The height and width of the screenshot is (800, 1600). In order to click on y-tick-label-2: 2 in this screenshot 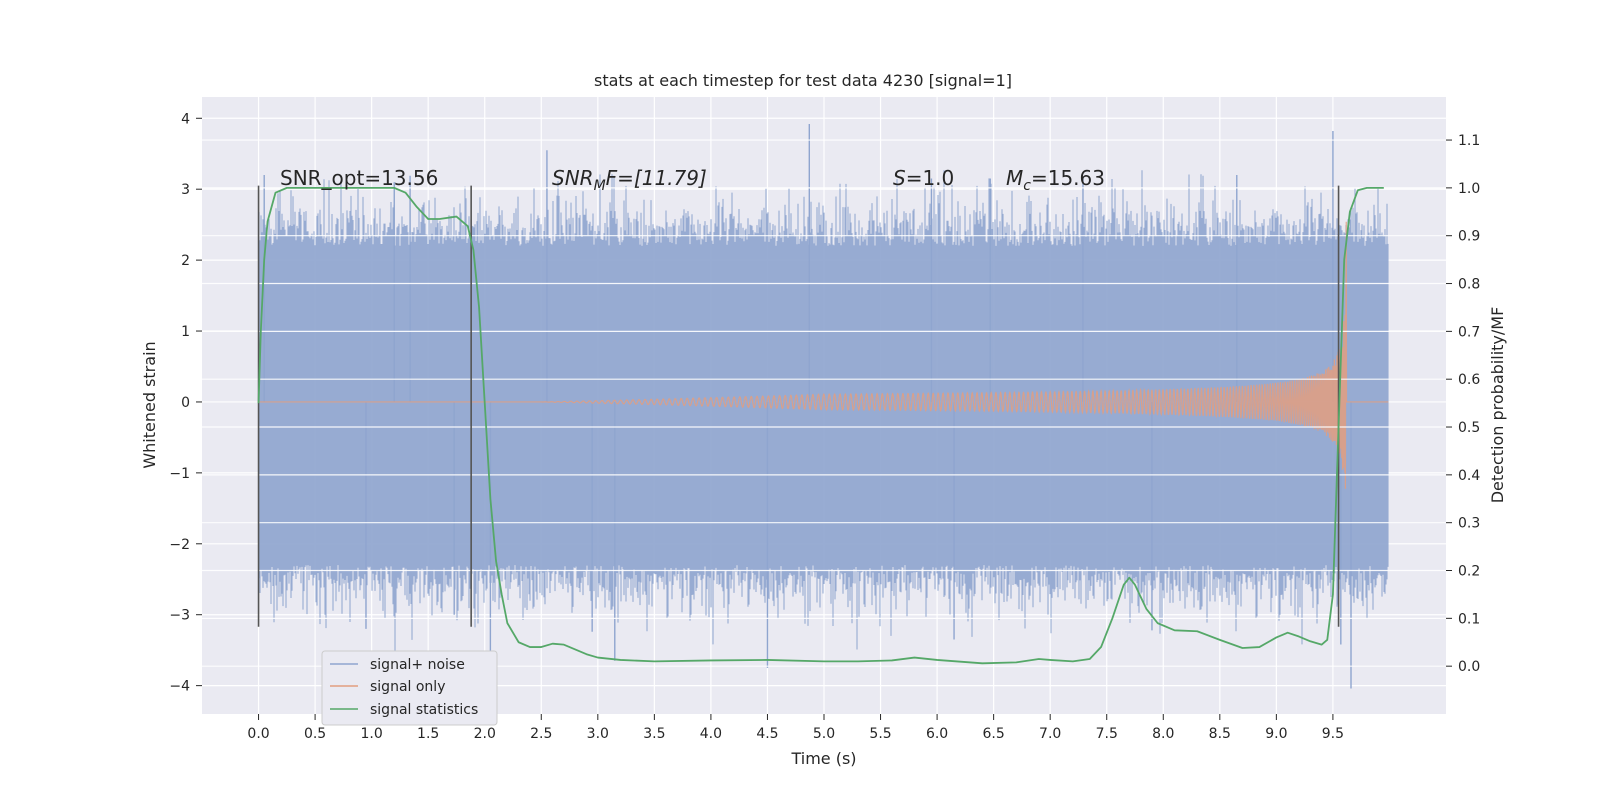, I will do `click(185, 261)`.